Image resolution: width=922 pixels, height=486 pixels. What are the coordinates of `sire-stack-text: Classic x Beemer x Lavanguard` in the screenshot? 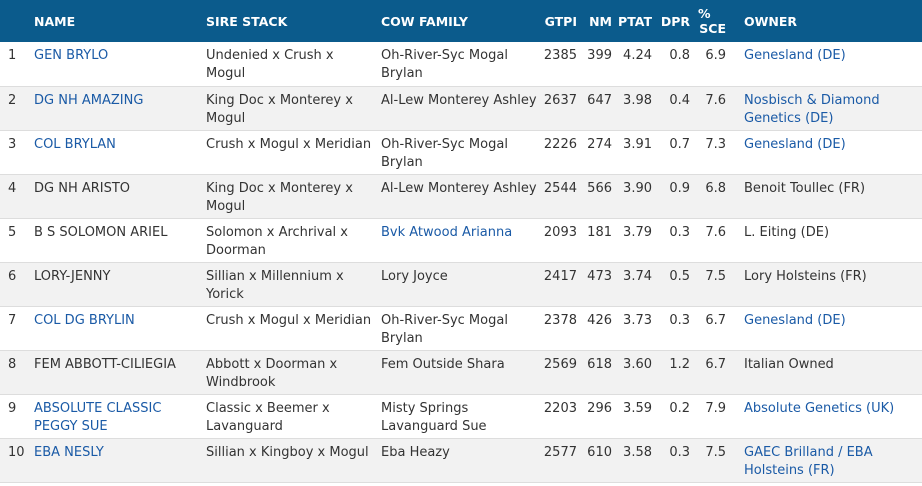 It's located at (268, 417).